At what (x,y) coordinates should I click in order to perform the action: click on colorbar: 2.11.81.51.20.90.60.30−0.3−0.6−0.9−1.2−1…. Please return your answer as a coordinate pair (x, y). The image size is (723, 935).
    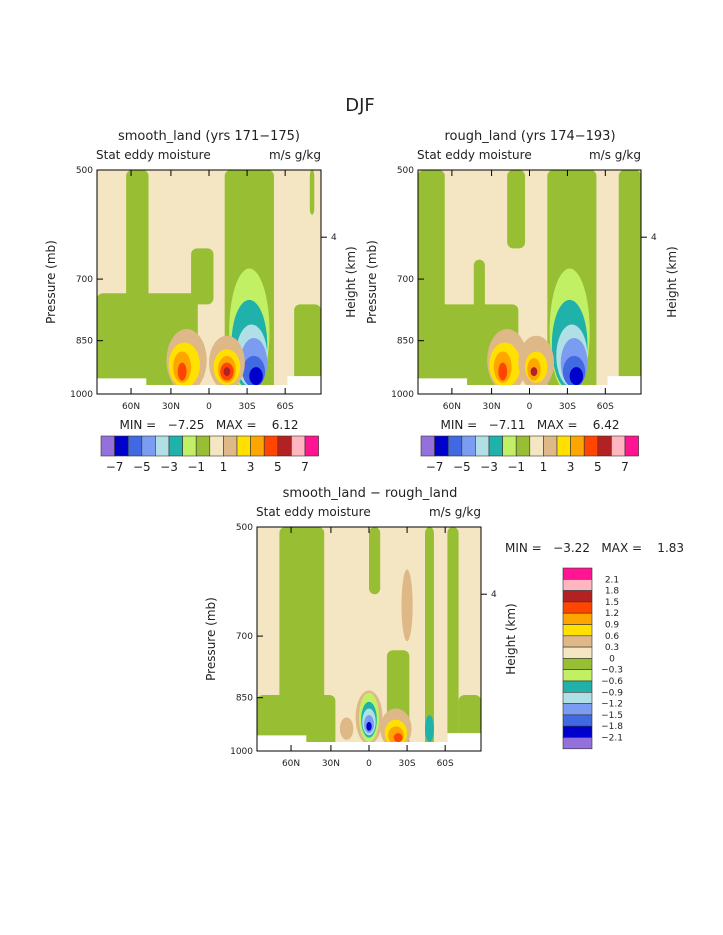
    Looking at the image, I should click on (592, 658).